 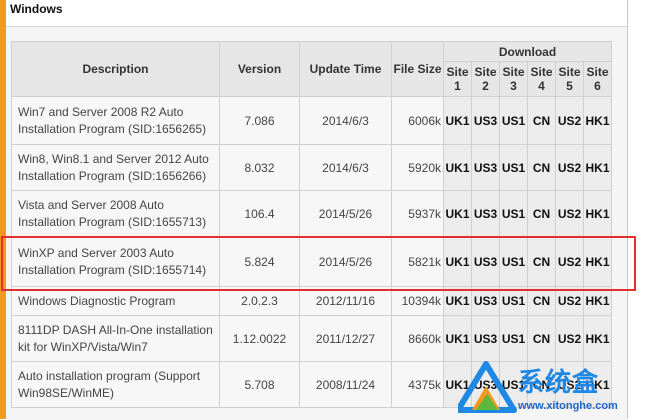 What do you see at coordinates (417, 338) in the screenshot?
I see `row-file-size: 8660k` at bounding box center [417, 338].